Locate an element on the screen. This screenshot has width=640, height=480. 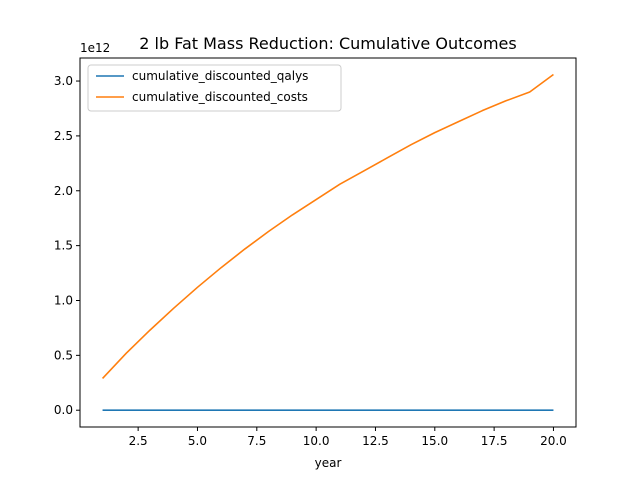
legend-label: cumulative_discounted_qalys is located at coordinates (220, 76).